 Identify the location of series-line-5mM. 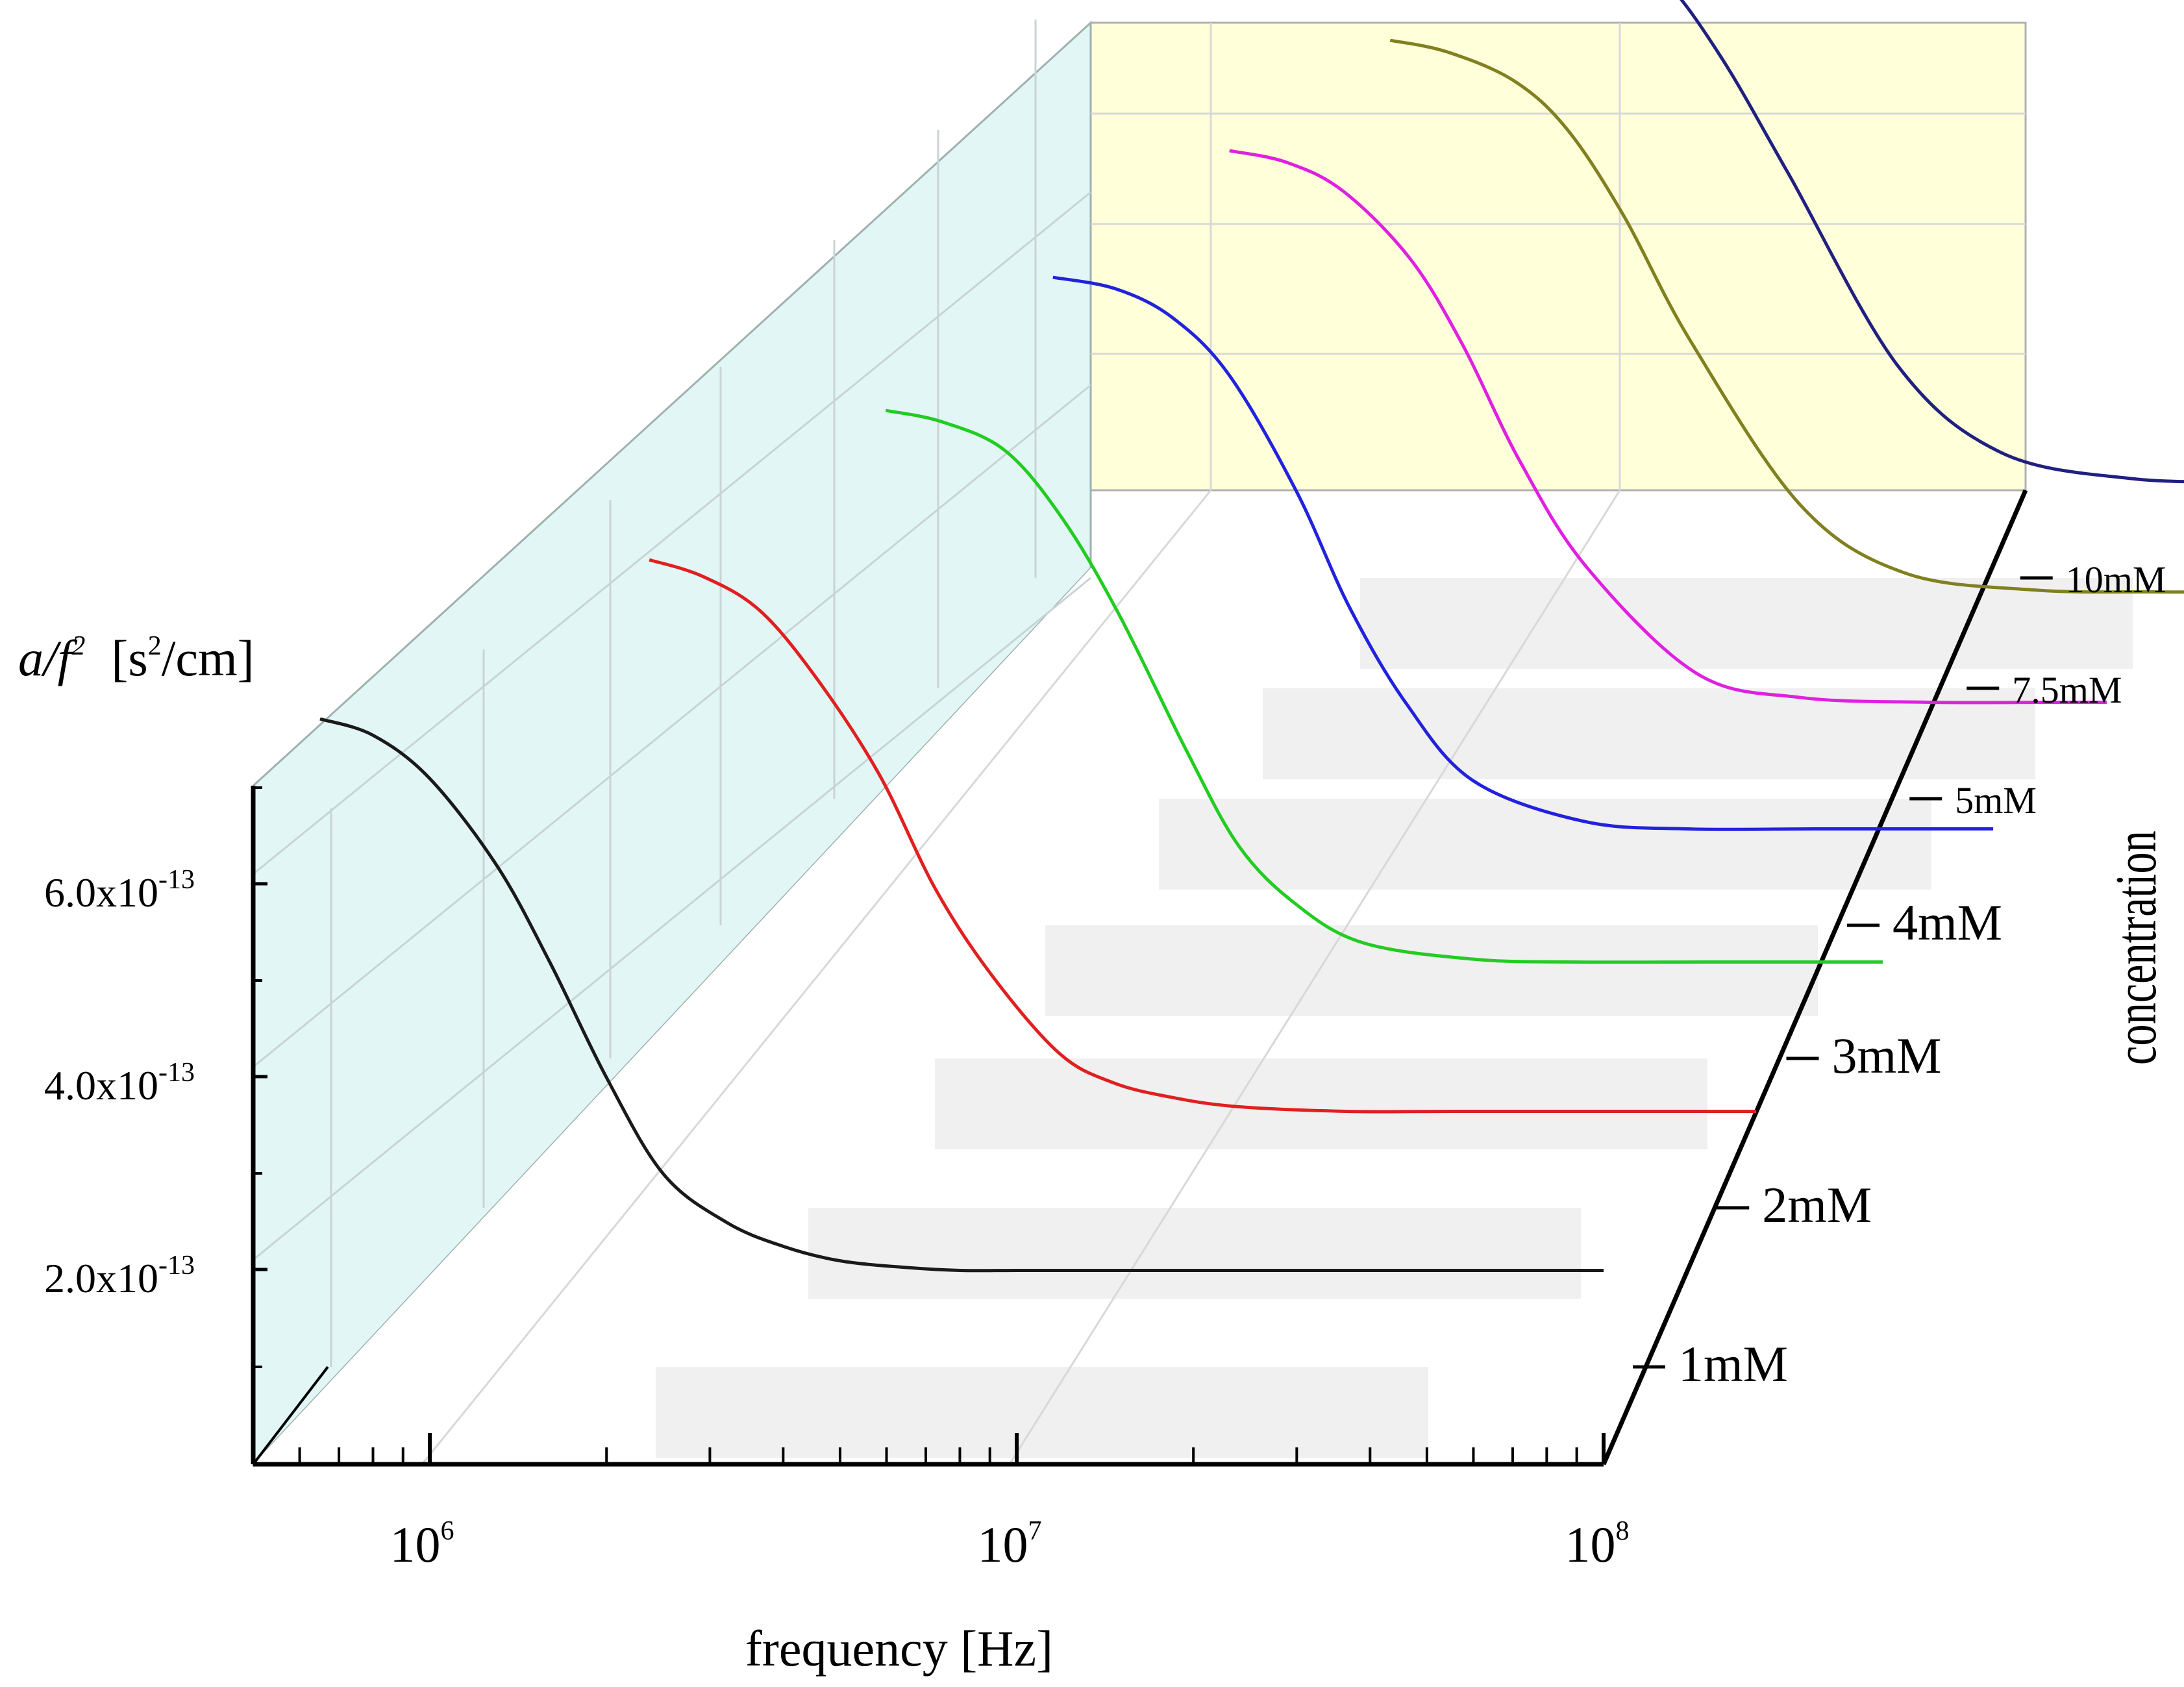
(1668, 427).